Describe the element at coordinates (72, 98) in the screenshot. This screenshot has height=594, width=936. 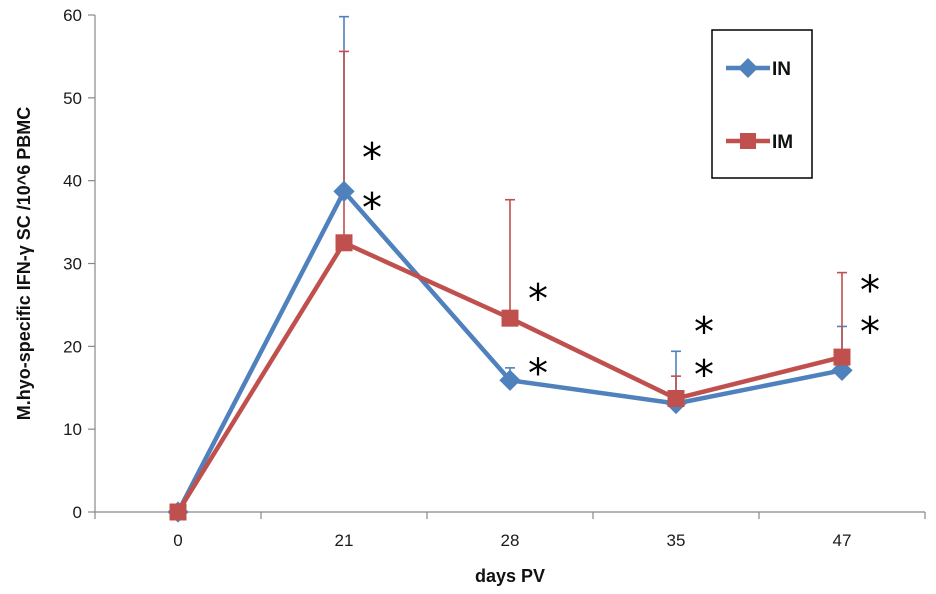
I see `y-tick-label: 50` at that location.